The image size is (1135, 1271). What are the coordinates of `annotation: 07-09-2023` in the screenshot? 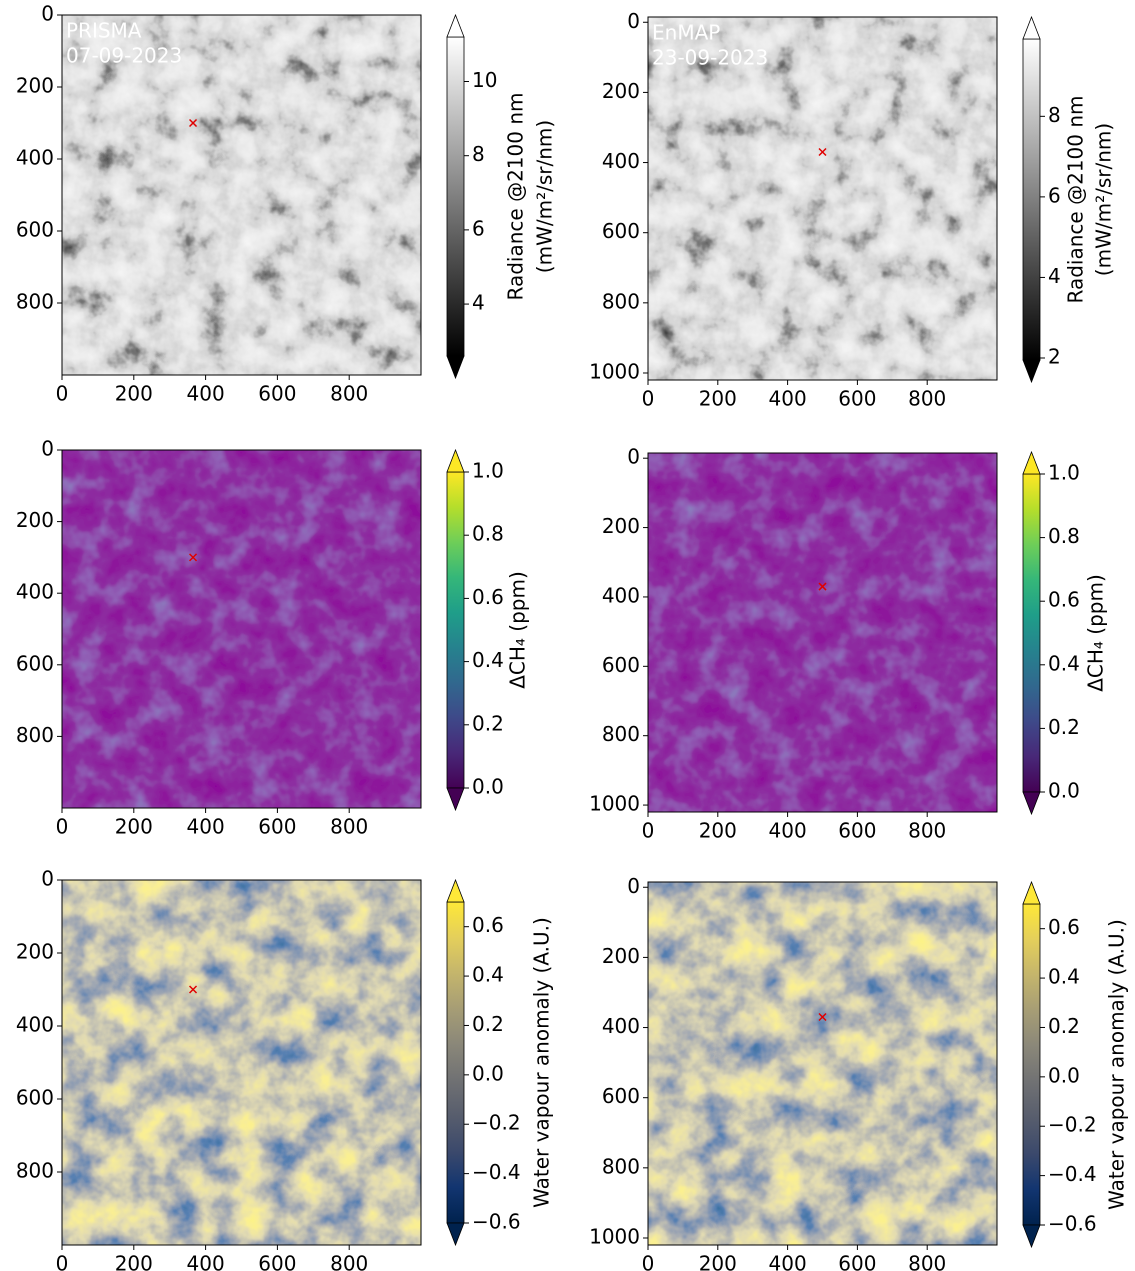 It's located at (124, 56).